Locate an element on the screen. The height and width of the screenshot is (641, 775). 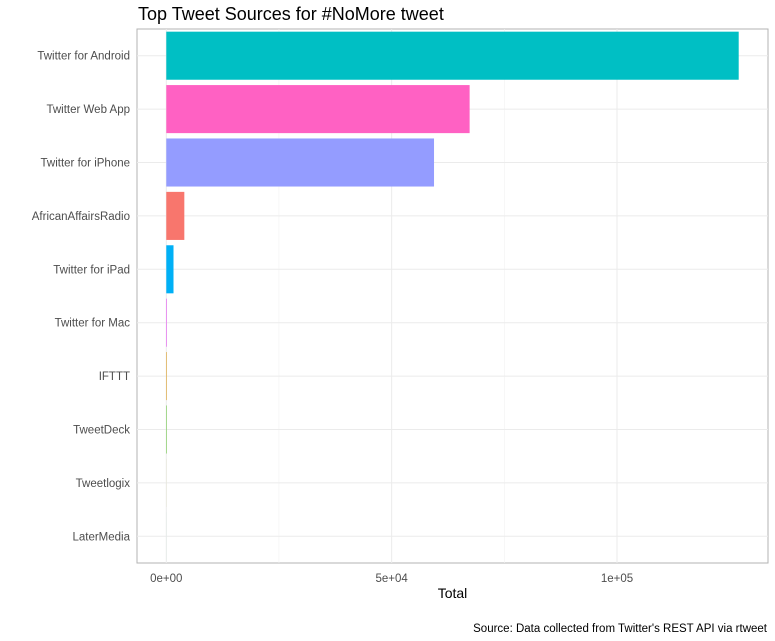
y-tick-label: TweetDeck is located at coordinates (101, 431).